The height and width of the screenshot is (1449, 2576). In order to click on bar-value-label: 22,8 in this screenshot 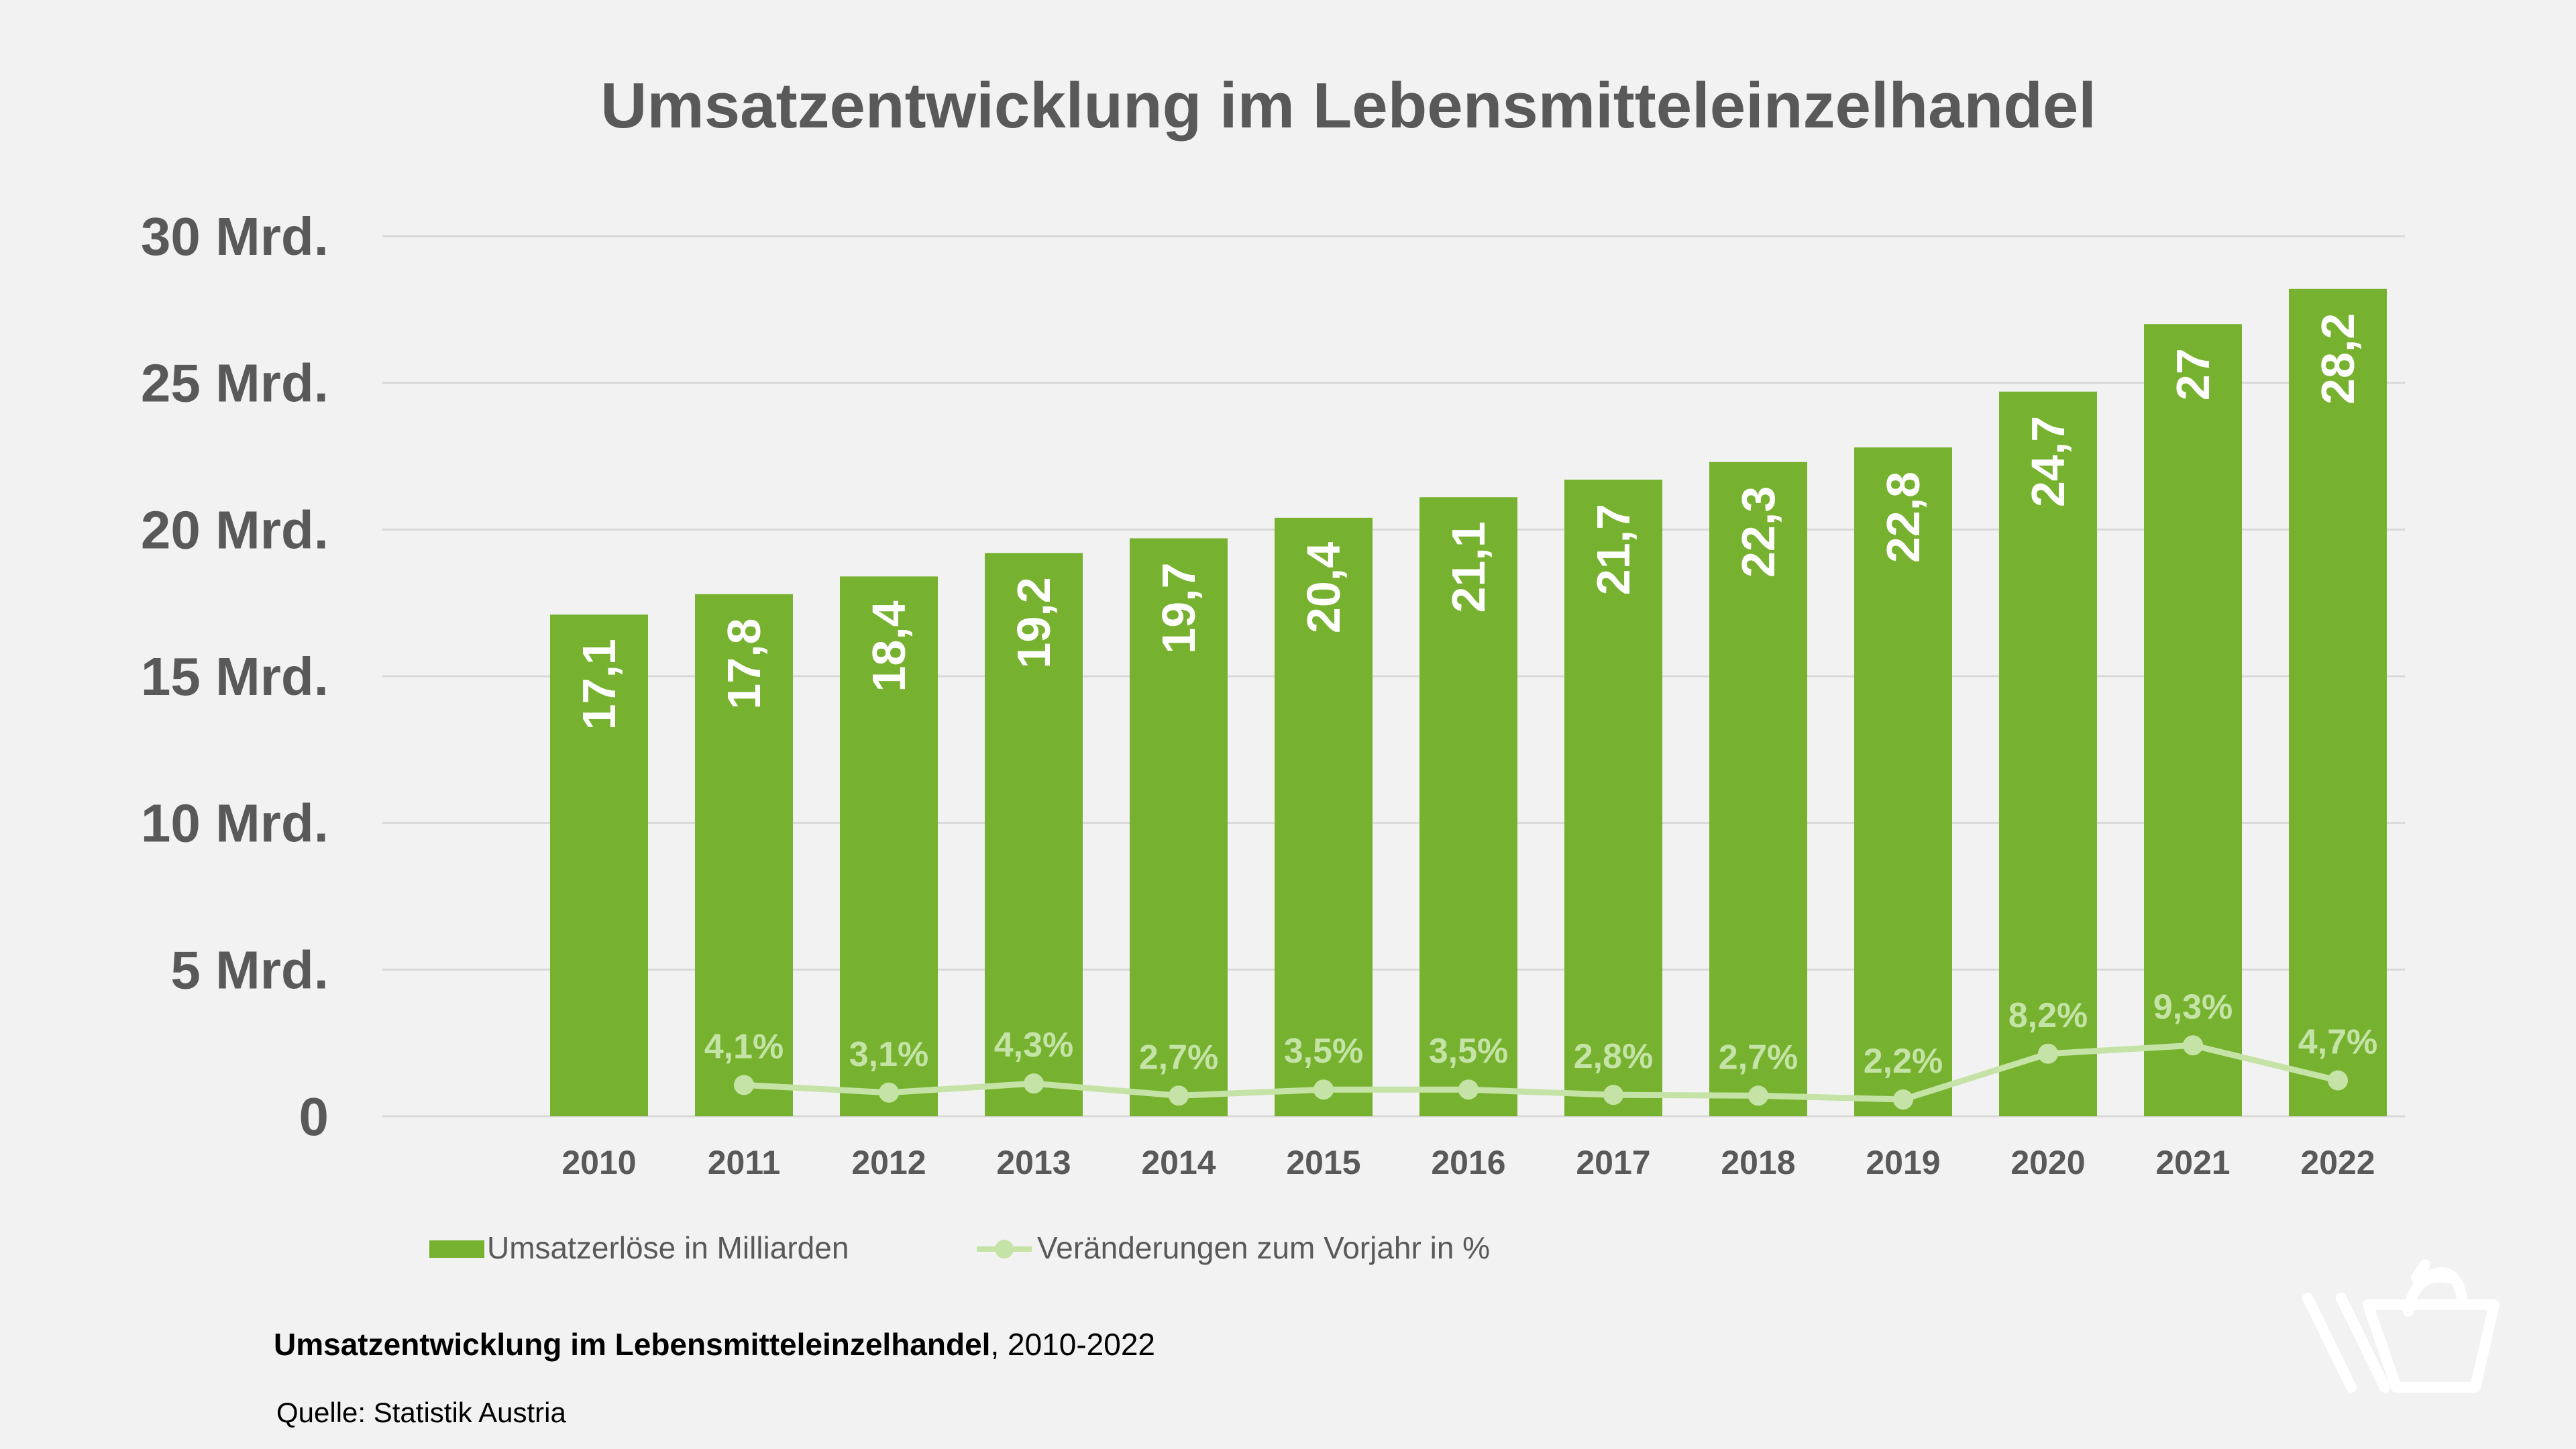, I will do `click(1903, 517)`.